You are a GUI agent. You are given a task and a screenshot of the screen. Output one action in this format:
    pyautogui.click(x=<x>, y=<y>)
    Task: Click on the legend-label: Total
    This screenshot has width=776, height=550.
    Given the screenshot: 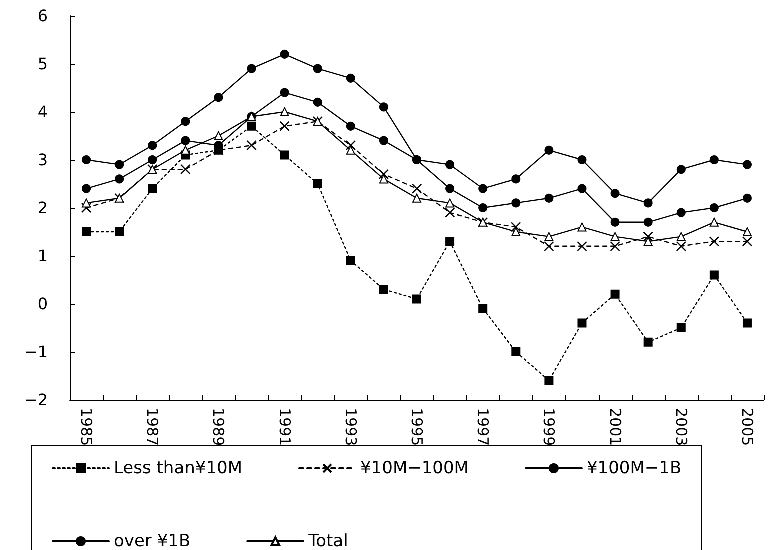 What is the action you would take?
    pyautogui.click(x=328, y=541)
    